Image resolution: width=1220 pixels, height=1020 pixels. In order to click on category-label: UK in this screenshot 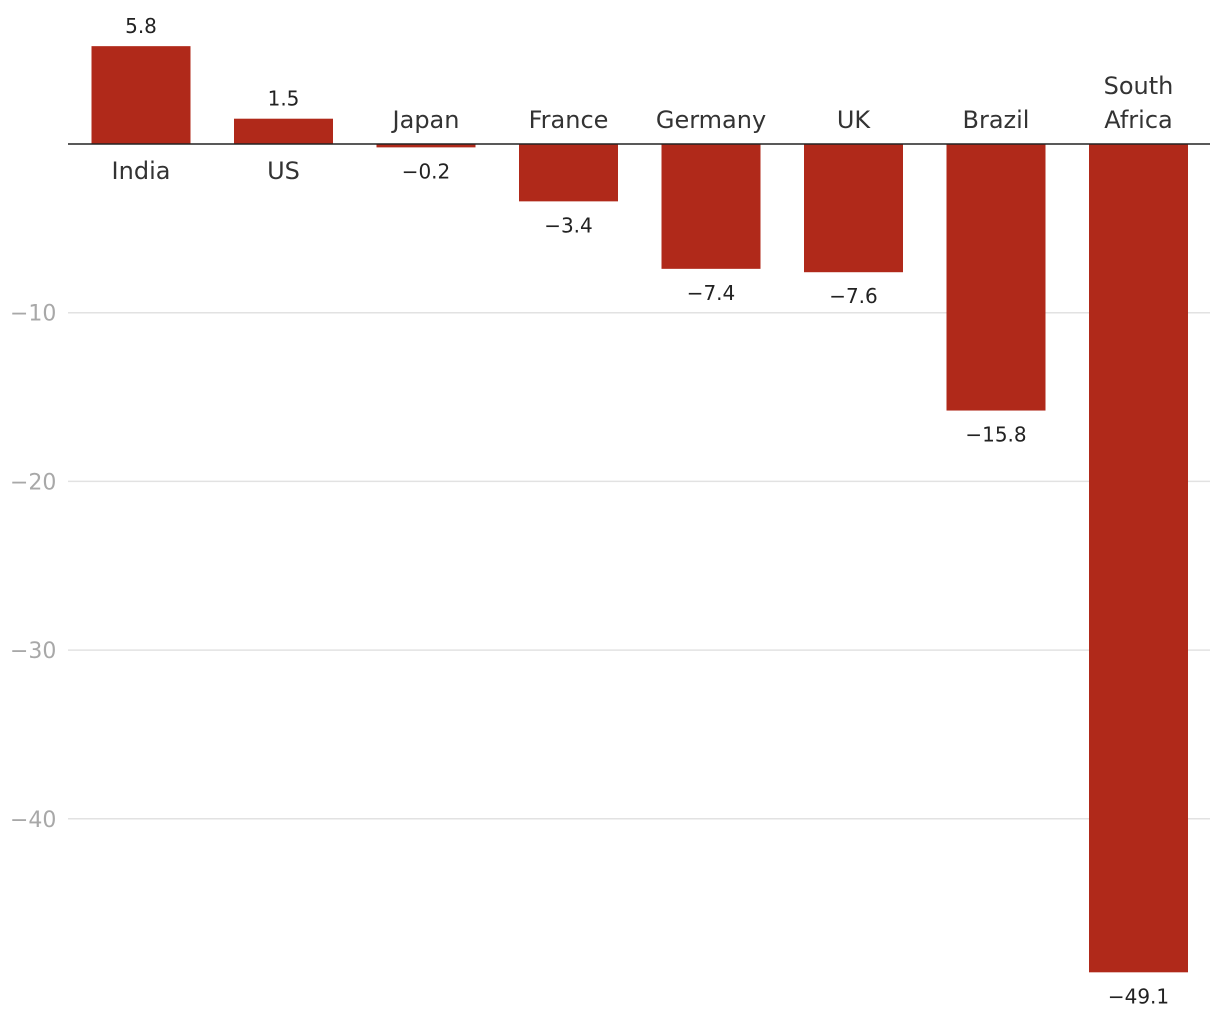, I will do `click(854, 120)`.